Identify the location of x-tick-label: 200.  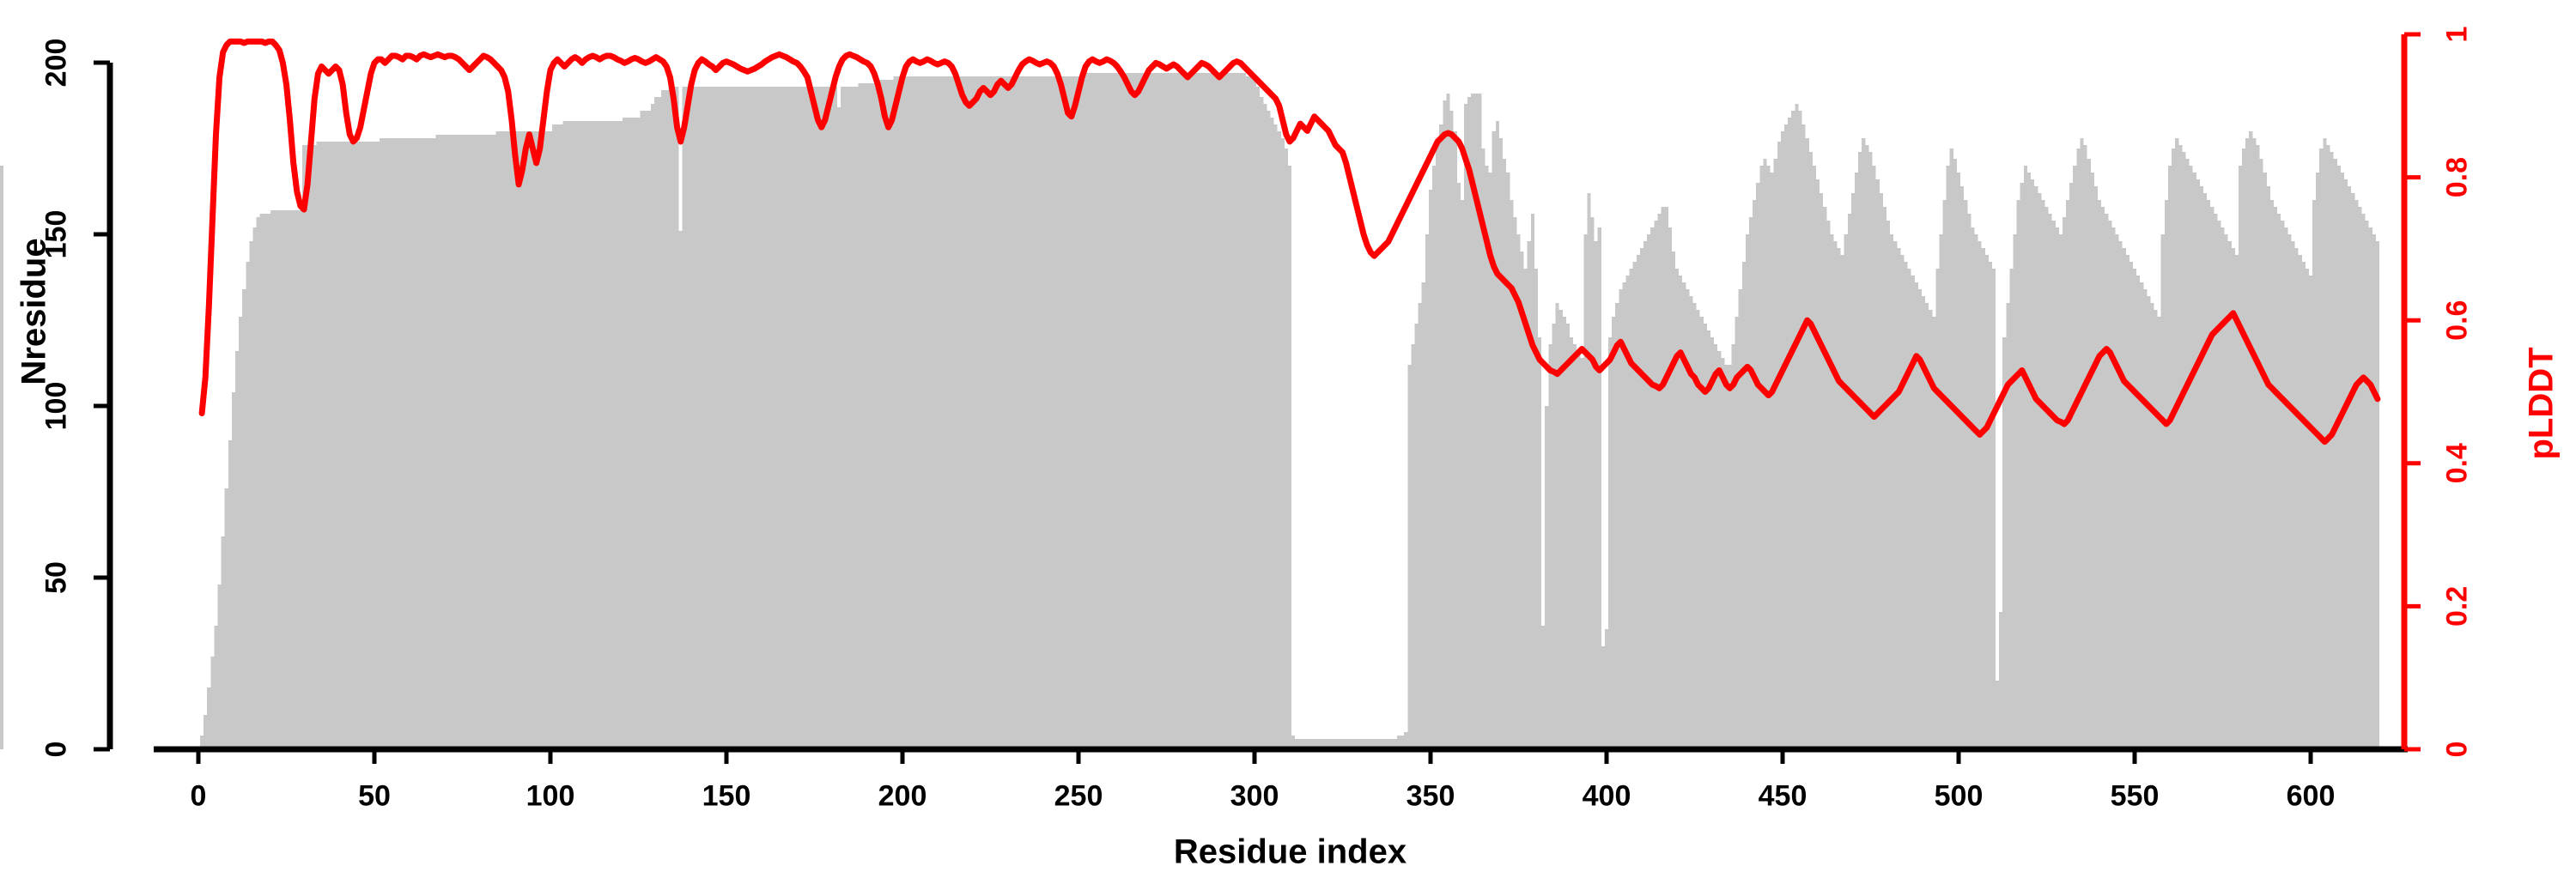
(903, 796).